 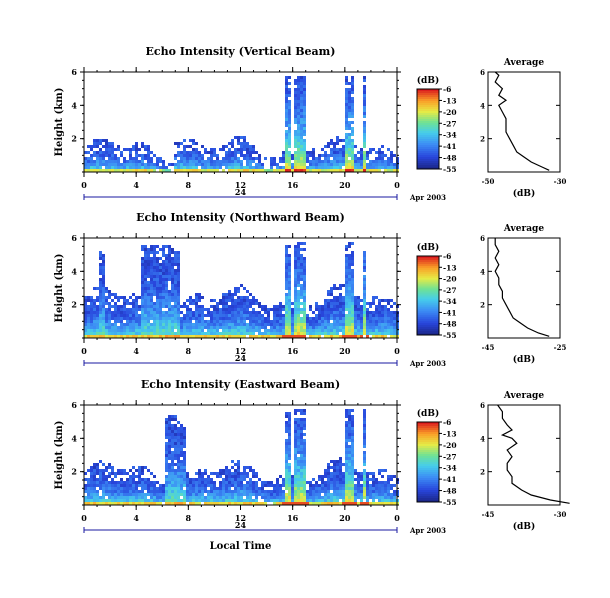 What do you see at coordinates (450, 491) in the screenshot?
I see `colorbar-tick-label: -48` at bounding box center [450, 491].